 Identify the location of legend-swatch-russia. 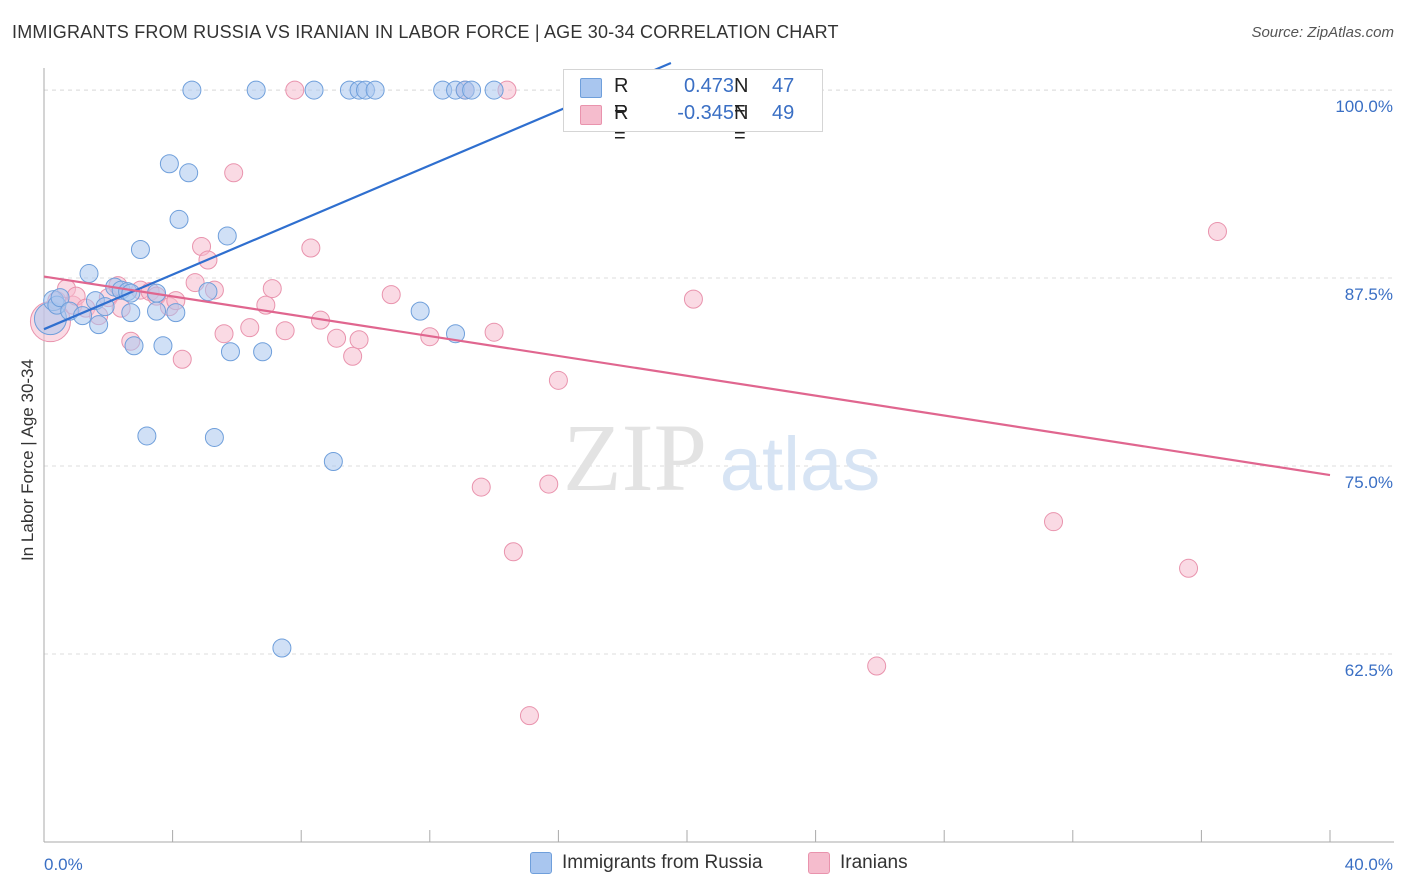
(591, 88).